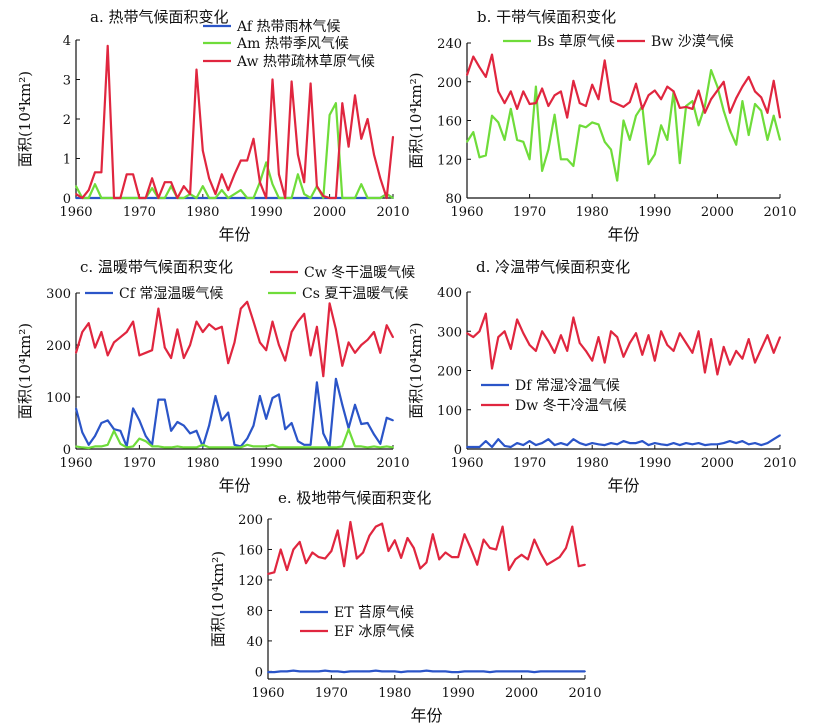  What do you see at coordinates (58, 398) in the screenshot?
I see `y-tick-label: 100` at bounding box center [58, 398].